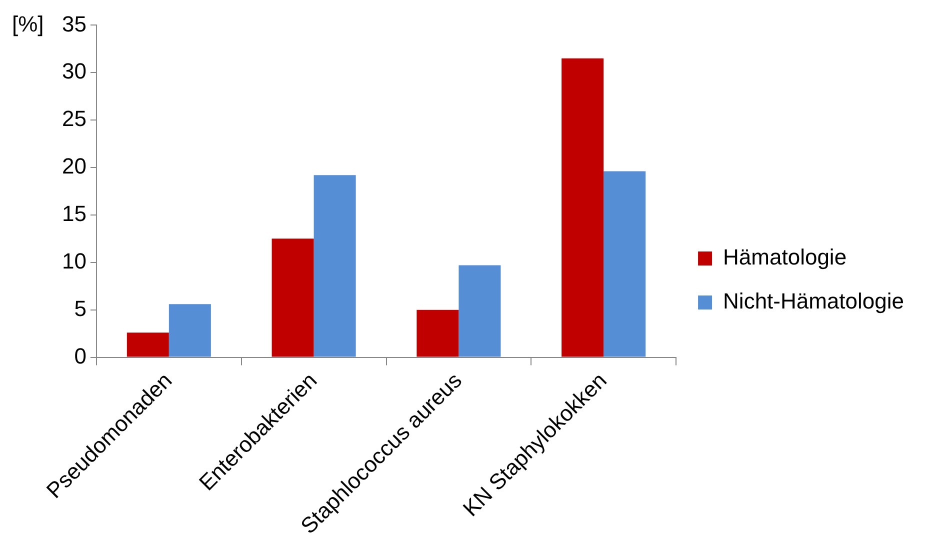 Image resolution: width=948 pixels, height=551 pixels. I want to click on y-tick-label: 15, so click(74, 213).